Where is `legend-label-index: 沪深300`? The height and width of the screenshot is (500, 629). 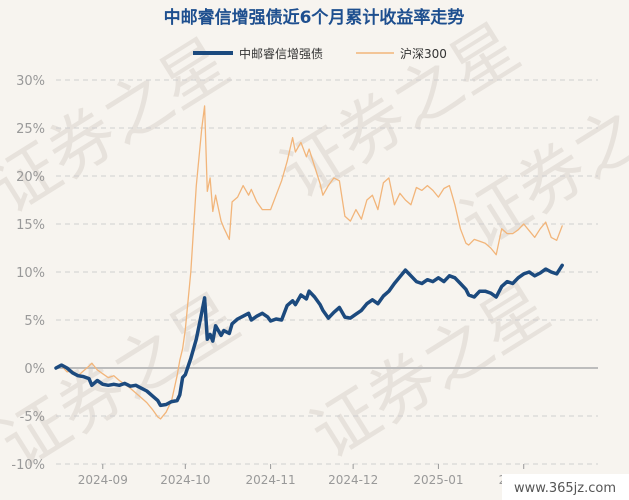 legend-label-index: 沪深300 is located at coordinates (423, 54).